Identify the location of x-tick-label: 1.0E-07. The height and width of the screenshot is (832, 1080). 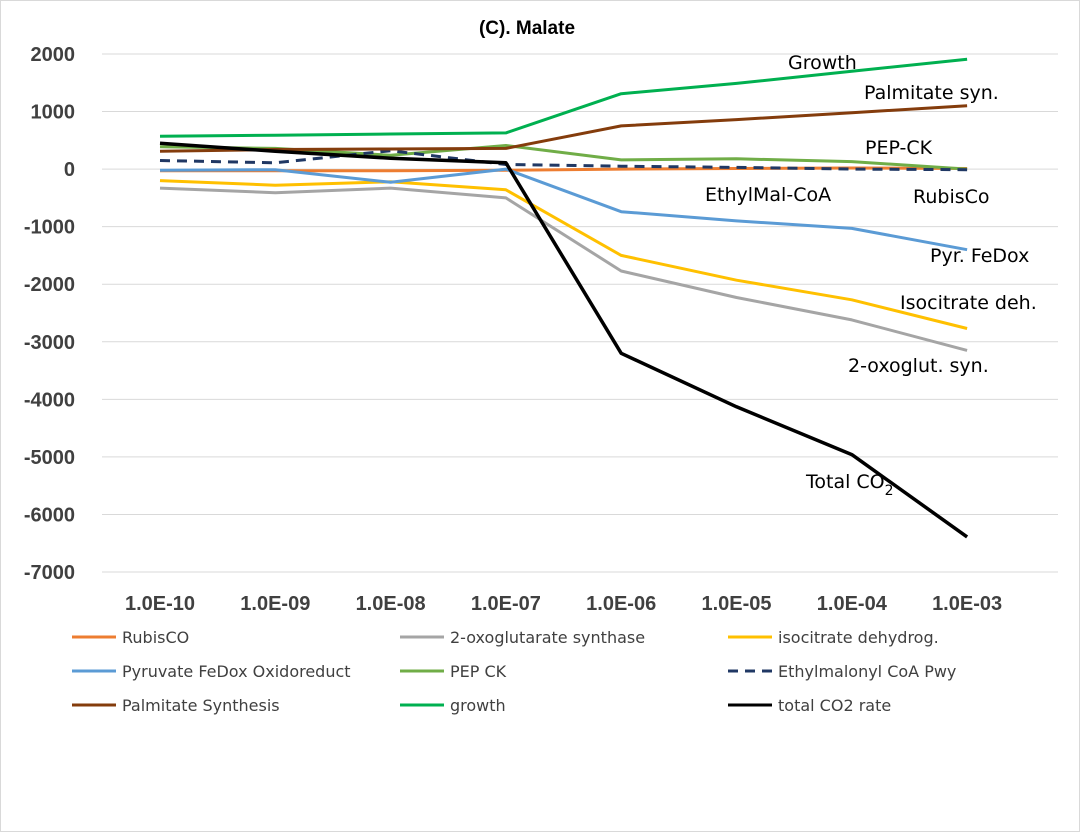
(506, 604).